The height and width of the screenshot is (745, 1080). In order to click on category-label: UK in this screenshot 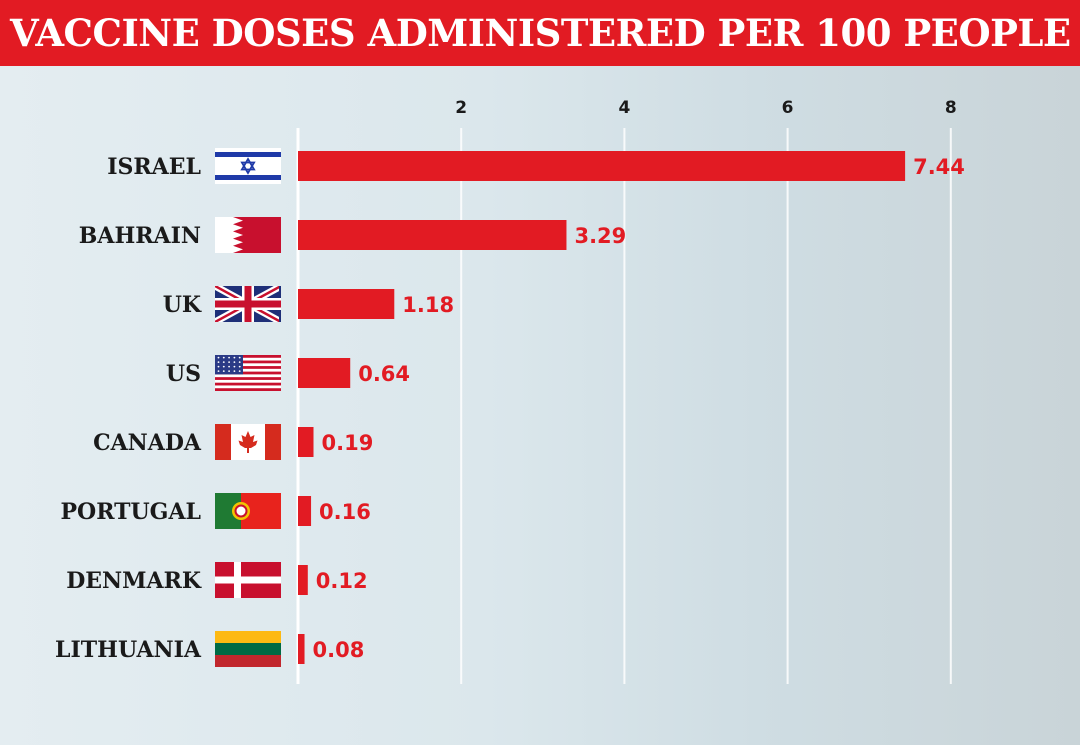, I will do `click(182, 305)`.